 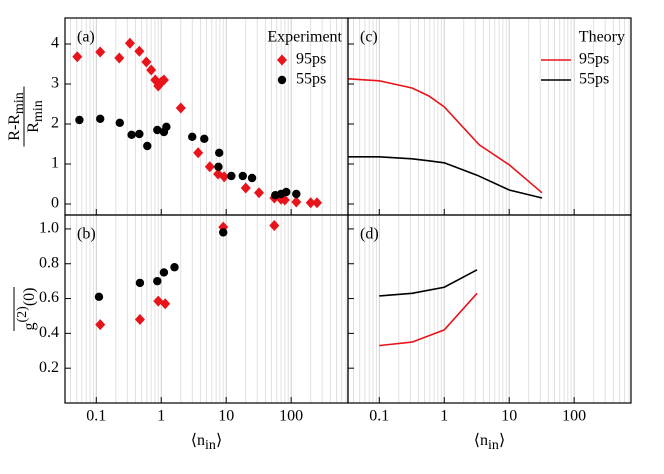 I want to click on x-tick-label: 0.1, so click(x=96, y=416).